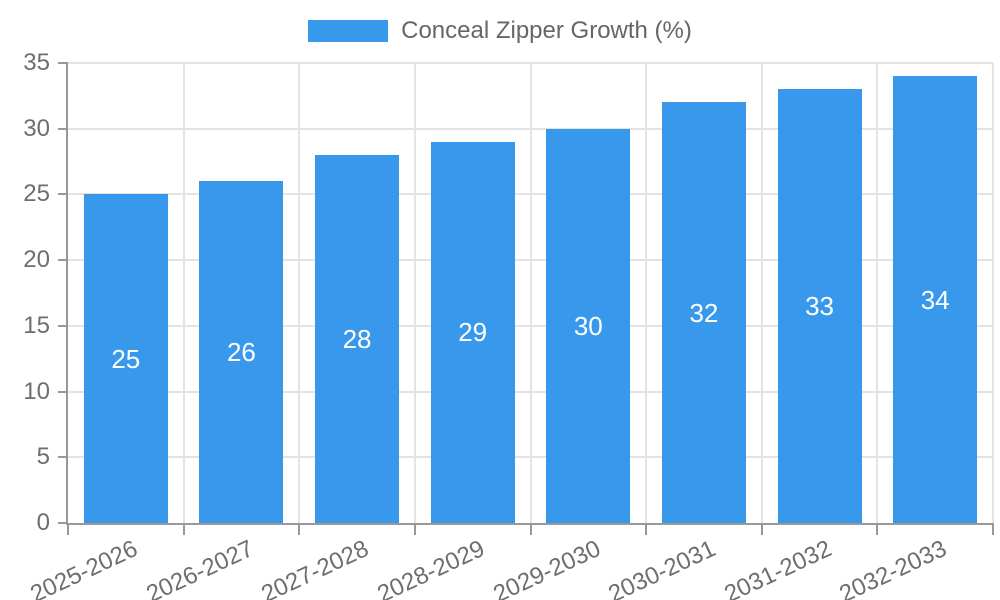  What do you see at coordinates (36, 194) in the screenshot?
I see `y-tick-label: 25` at bounding box center [36, 194].